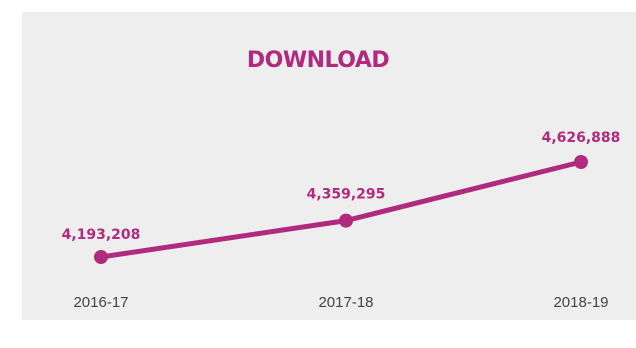  Describe the element at coordinates (318, 60) in the screenshot. I see `chart-title: DOWNLOAD` at that location.